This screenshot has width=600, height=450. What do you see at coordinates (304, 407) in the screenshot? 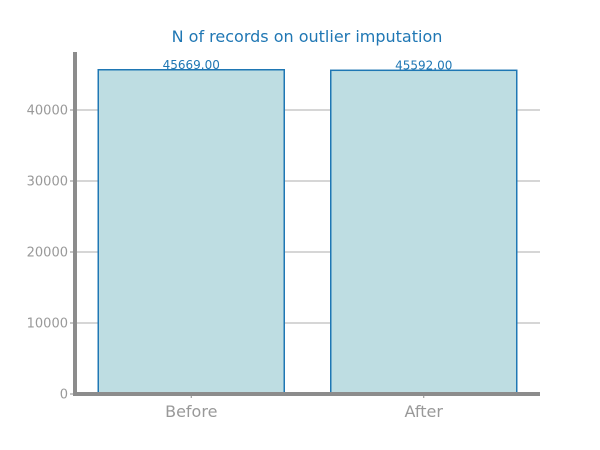
I see `x-axis-ticks: Before After` at bounding box center [304, 407].